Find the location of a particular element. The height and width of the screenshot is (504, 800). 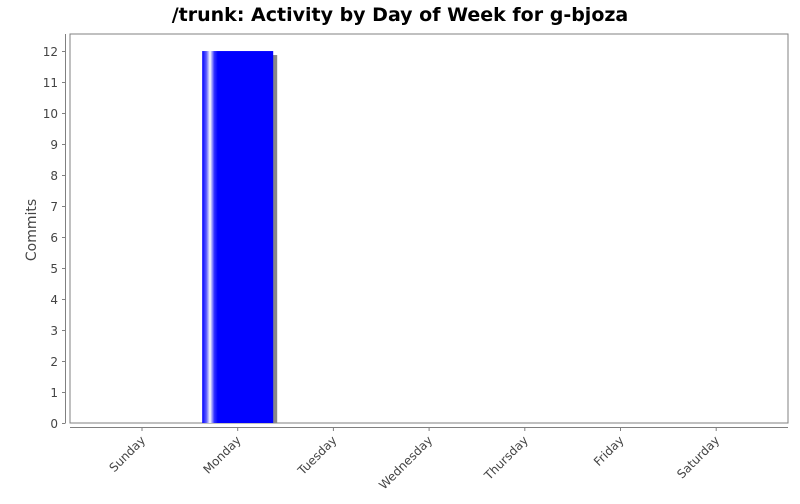

y-tick-label: 6 is located at coordinates (54, 238).